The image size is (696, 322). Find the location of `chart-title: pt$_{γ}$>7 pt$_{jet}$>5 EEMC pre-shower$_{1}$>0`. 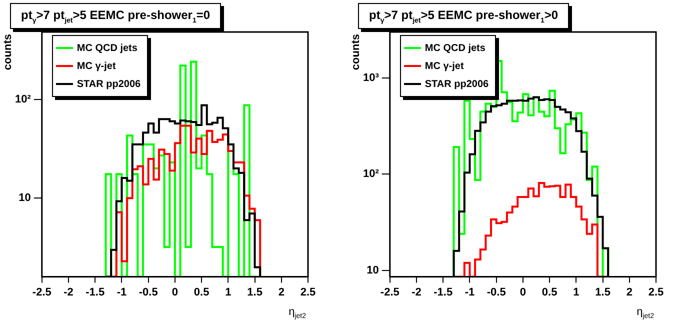

chart-title: pt$_{γ}$>7 pt$_{jet}$>5 EEMC pre-shower$_{1}$>0 is located at coordinates (464, 16).